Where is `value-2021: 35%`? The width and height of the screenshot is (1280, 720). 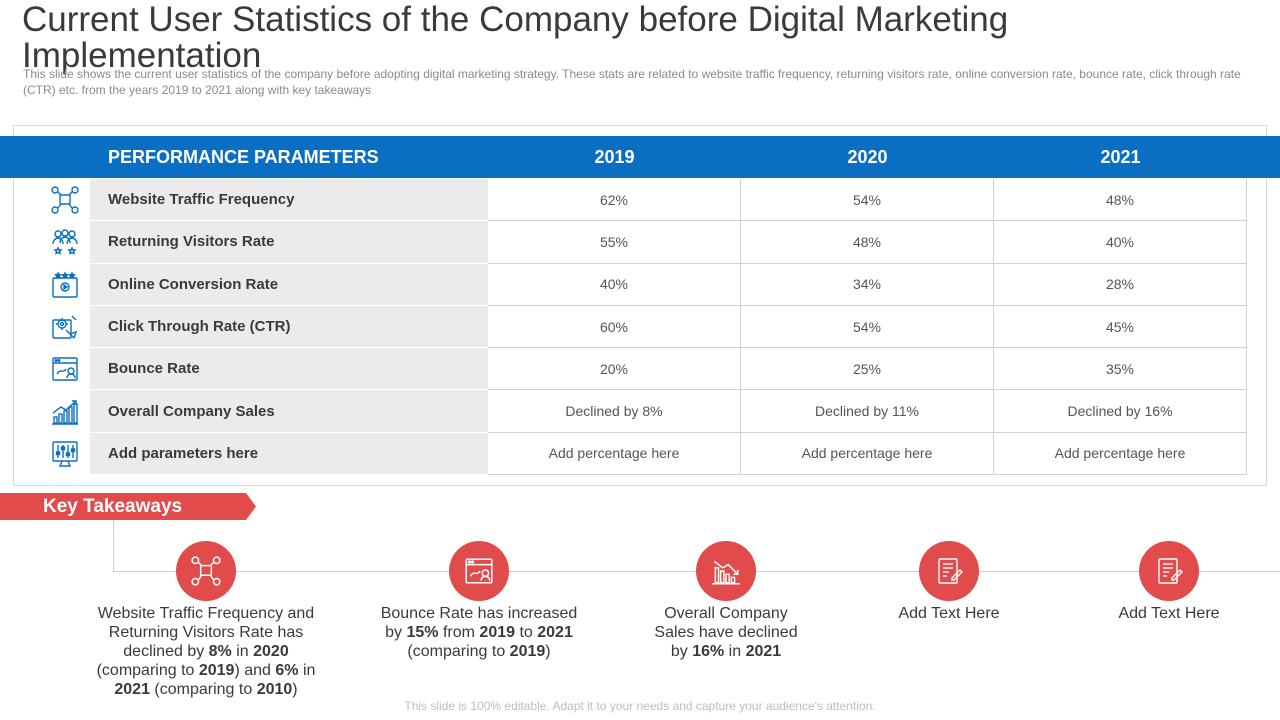 value-2021: 35% is located at coordinates (1120, 369).